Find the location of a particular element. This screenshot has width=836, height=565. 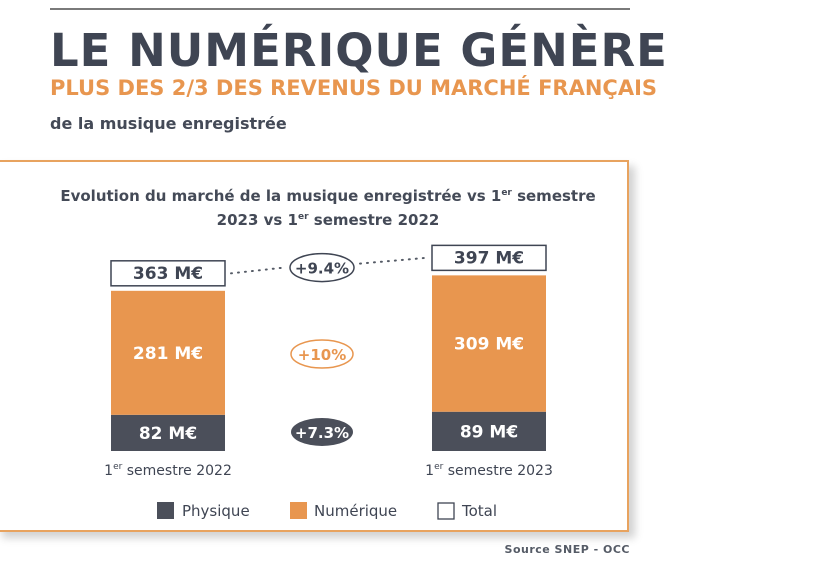

total-label: 397 M€ is located at coordinates (489, 258).